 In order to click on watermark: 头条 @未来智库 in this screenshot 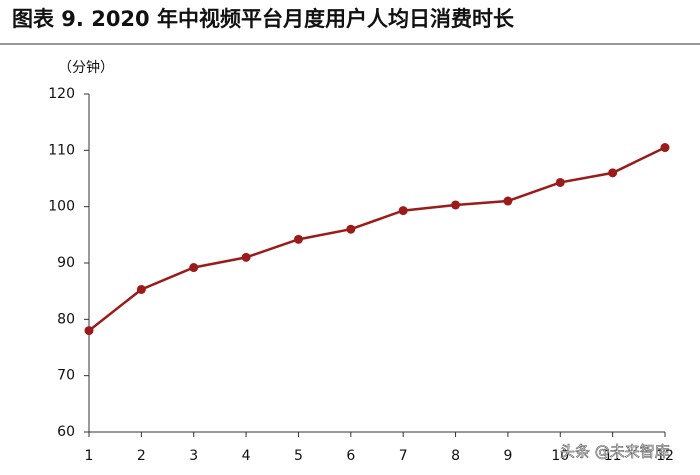, I will do `click(615, 452)`.